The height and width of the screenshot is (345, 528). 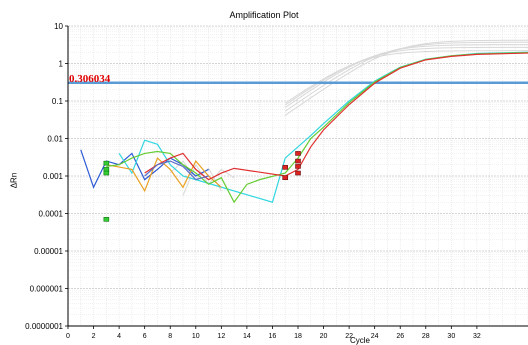 What do you see at coordinates (359, 340) in the screenshot?
I see `x-axis-label: Cycle` at bounding box center [359, 340].